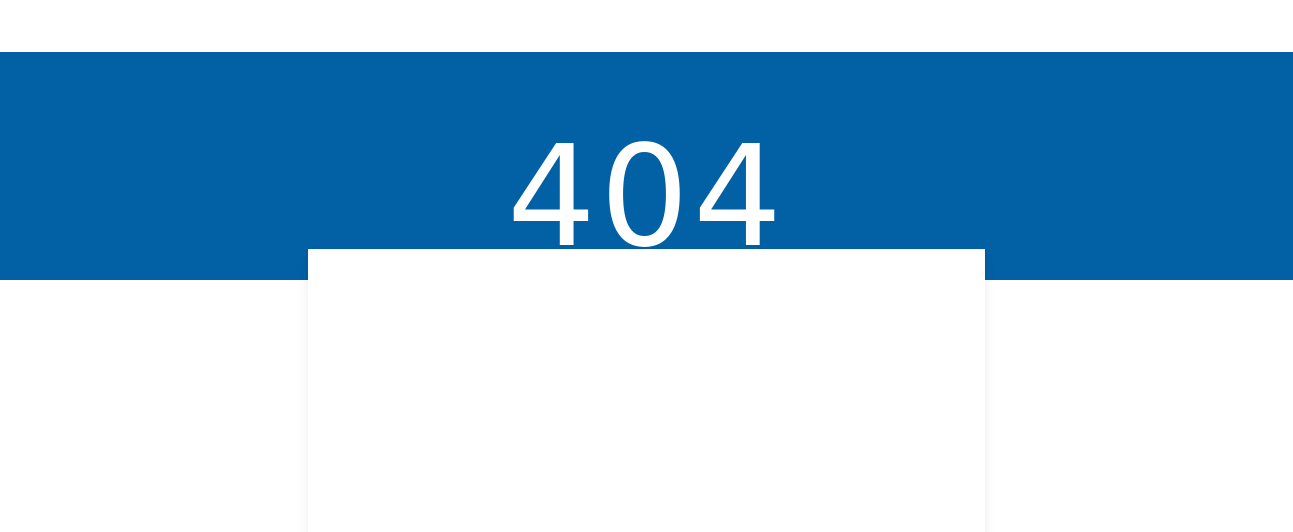 The height and width of the screenshot is (532, 1293). Describe the element at coordinates (646, 197) in the screenshot. I see `error-code-heading: 404` at that location.